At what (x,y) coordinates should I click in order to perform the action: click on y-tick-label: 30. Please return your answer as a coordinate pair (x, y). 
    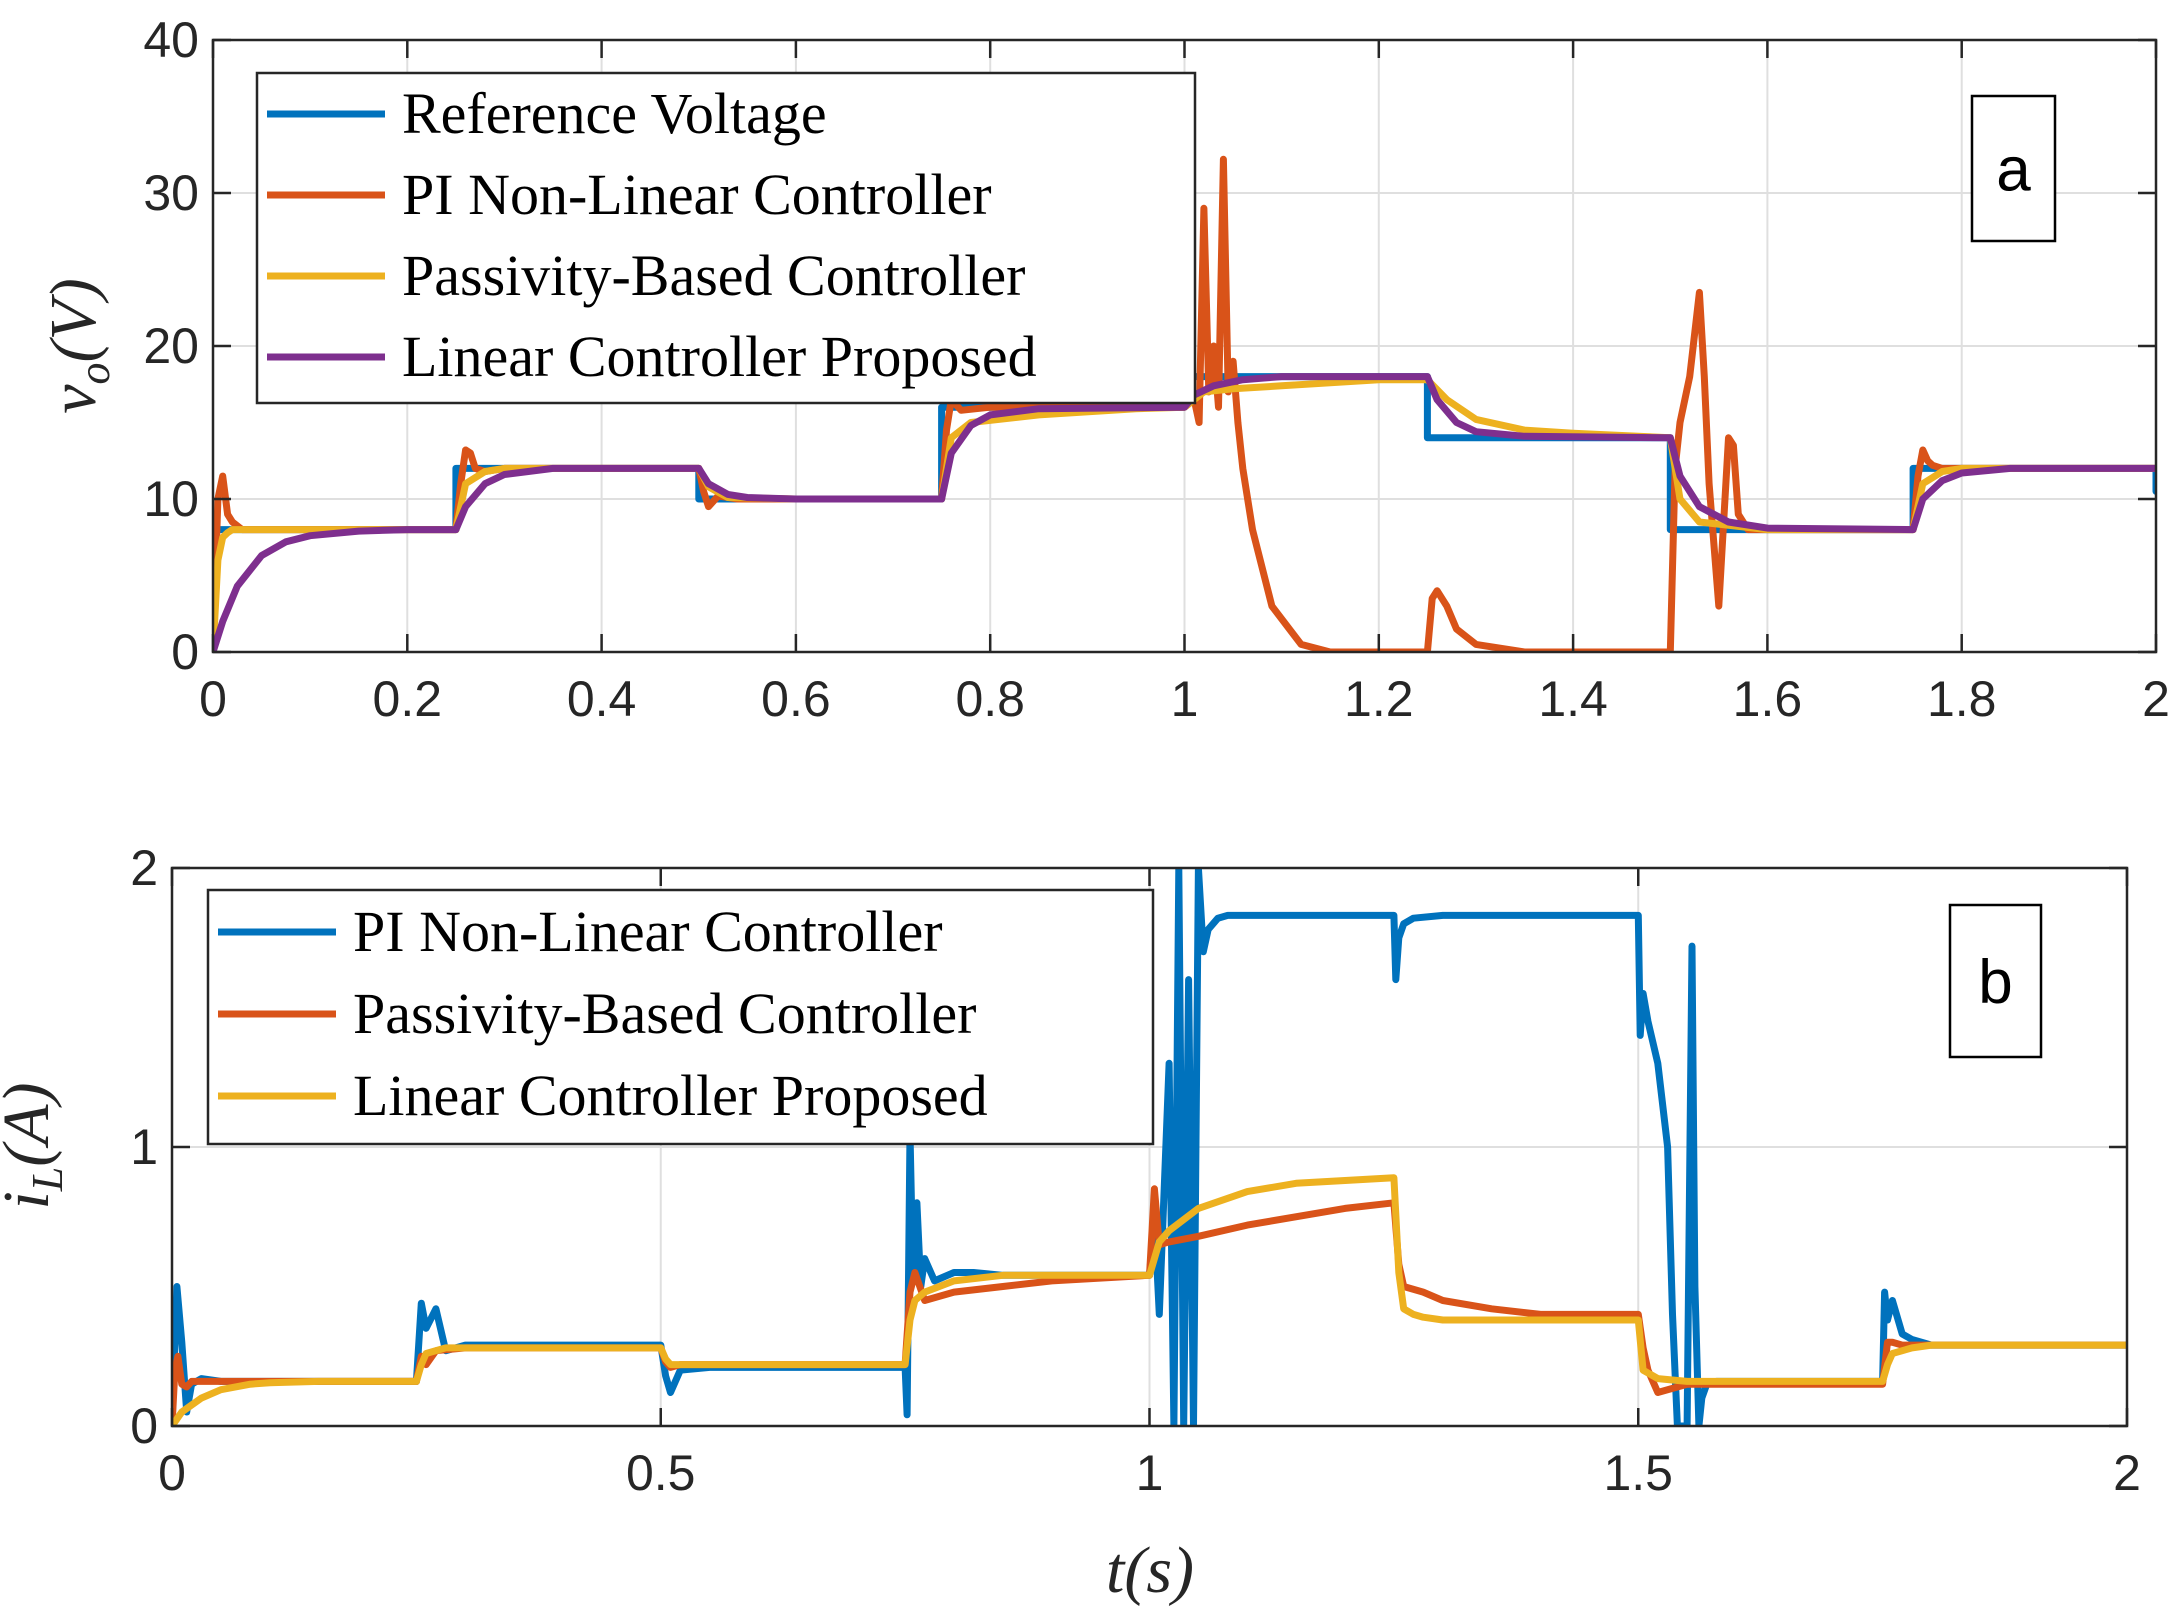
    Looking at the image, I should click on (171, 193).